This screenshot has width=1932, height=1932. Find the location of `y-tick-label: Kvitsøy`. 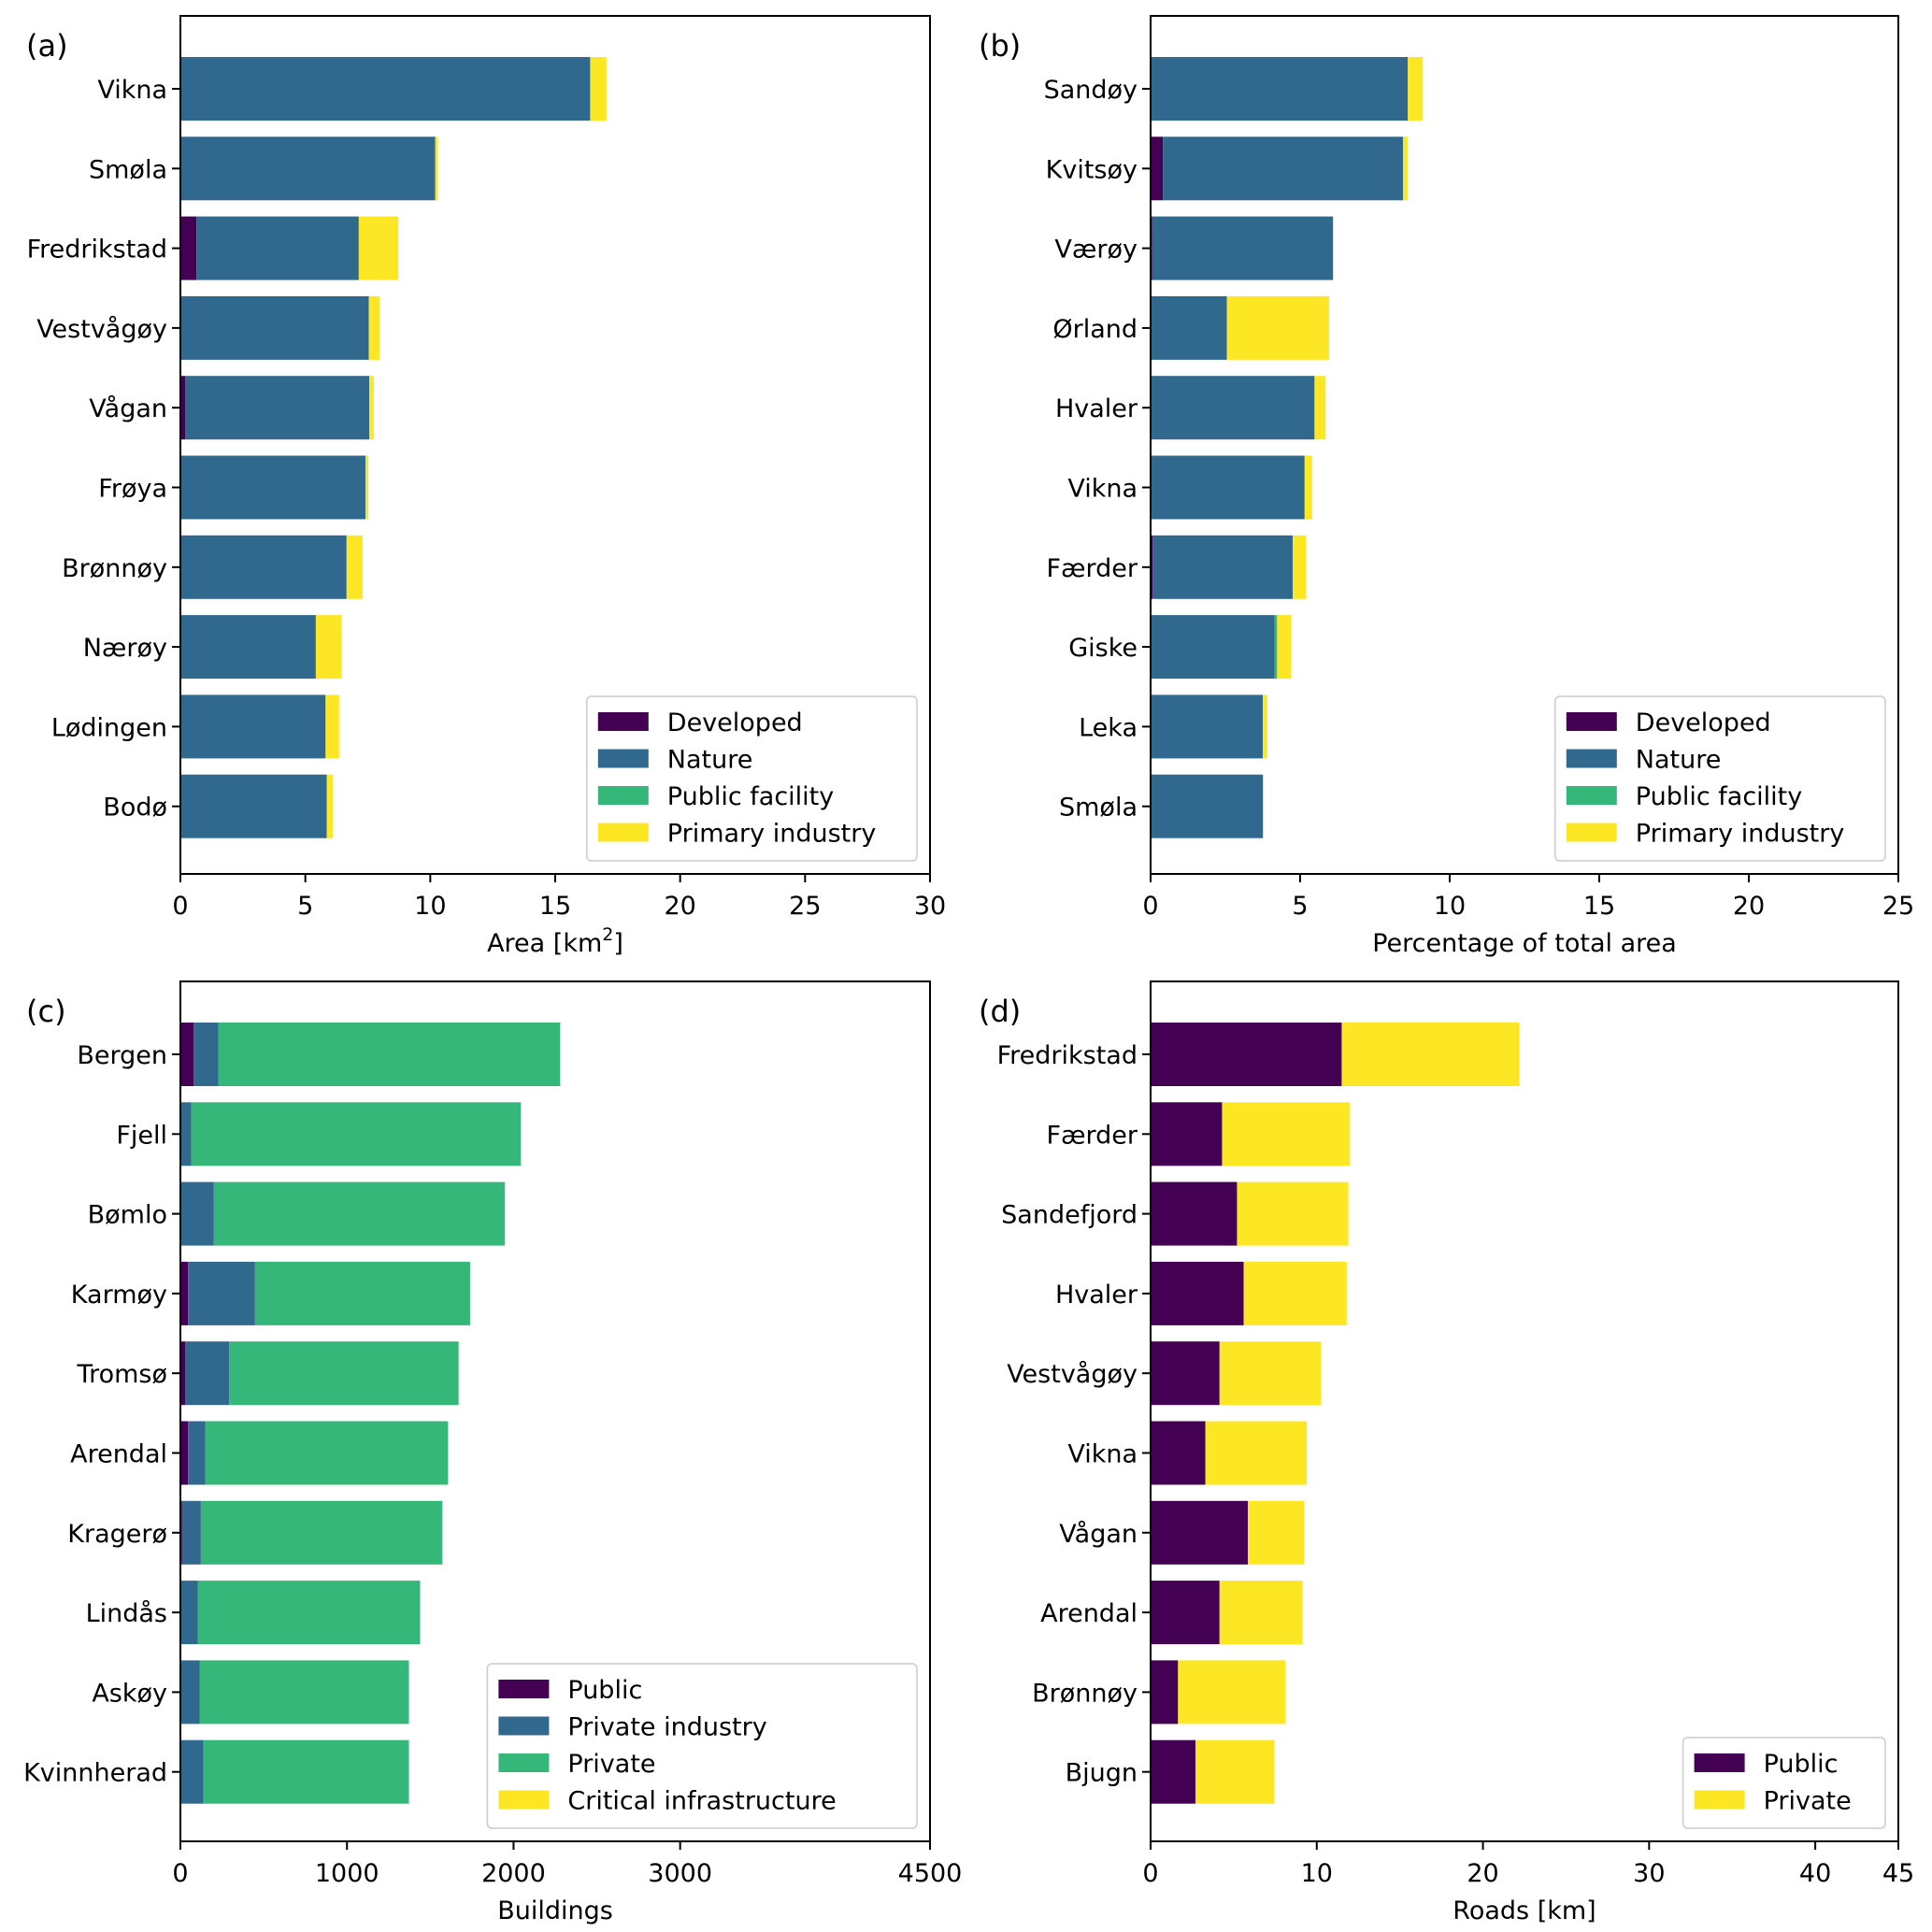

y-tick-label: Kvitsøy is located at coordinates (1092, 169).